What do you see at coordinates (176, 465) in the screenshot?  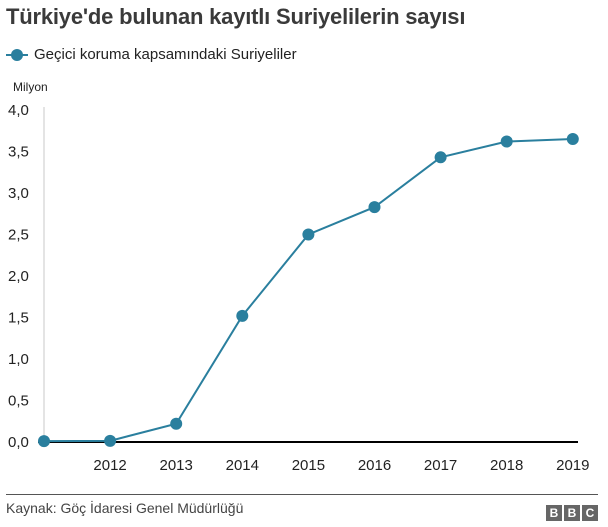 I see `x-tick-label: 2013` at bounding box center [176, 465].